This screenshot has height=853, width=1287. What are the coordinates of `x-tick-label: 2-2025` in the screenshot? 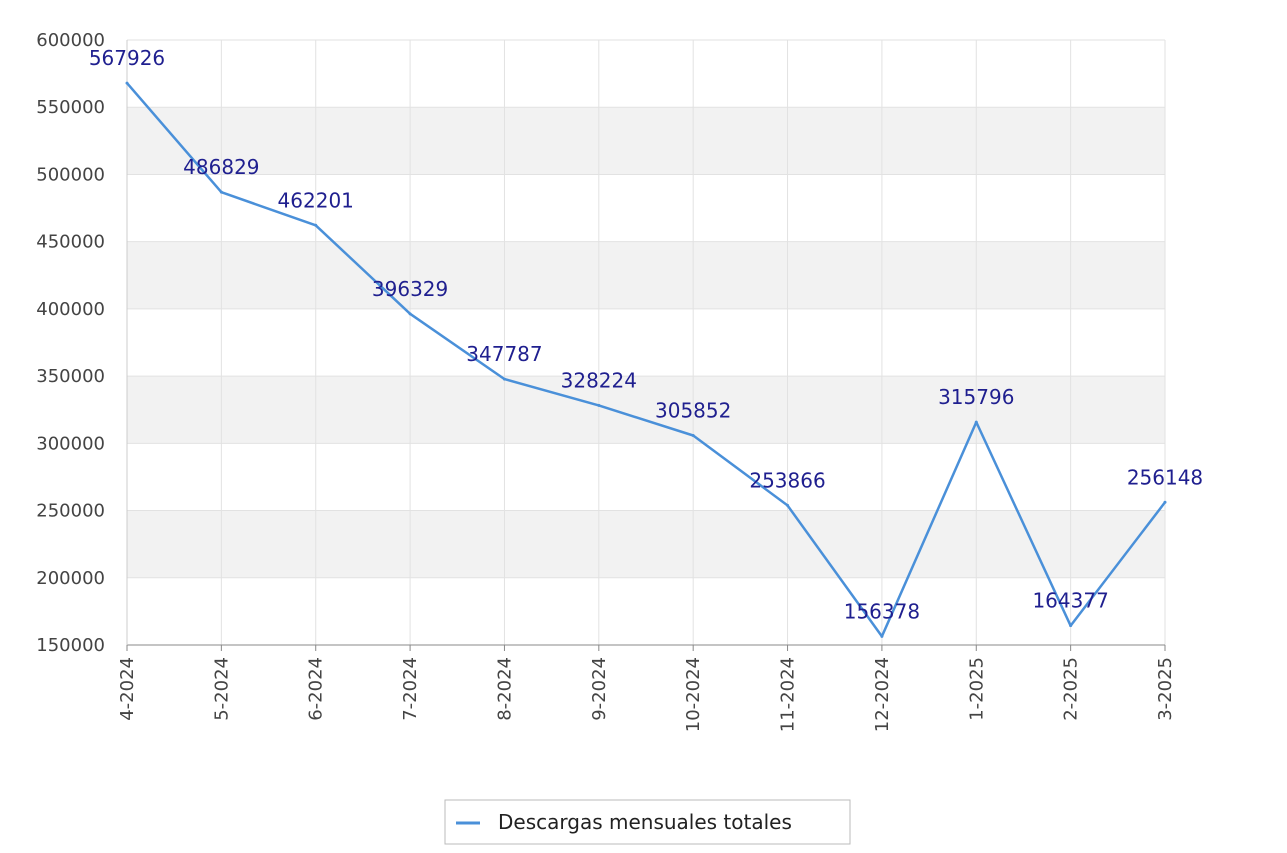 It's located at (1071, 689).